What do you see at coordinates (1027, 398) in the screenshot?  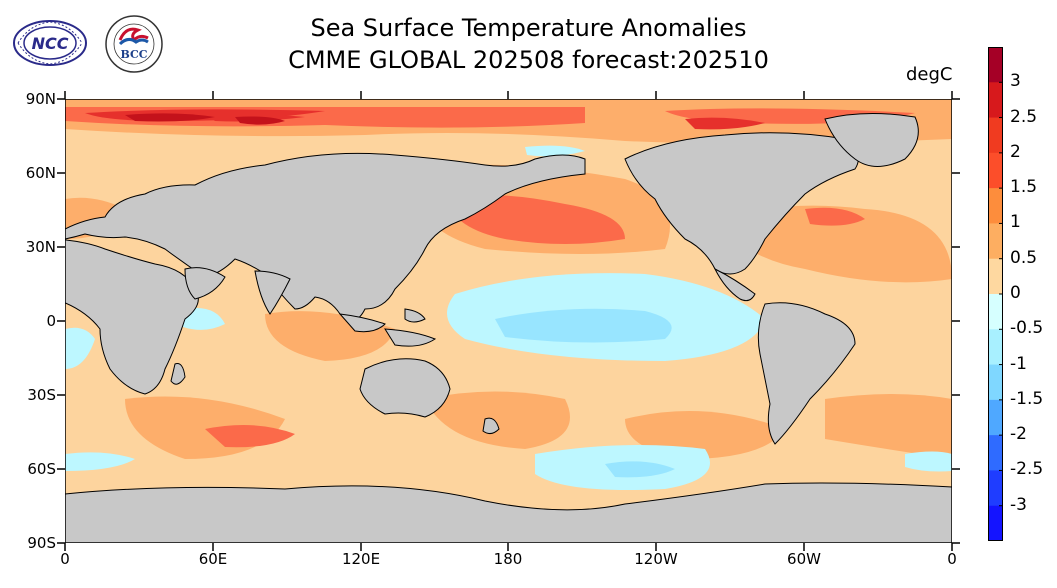 I see `colorbar-label: -1.5` at bounding box center [1027, 398].